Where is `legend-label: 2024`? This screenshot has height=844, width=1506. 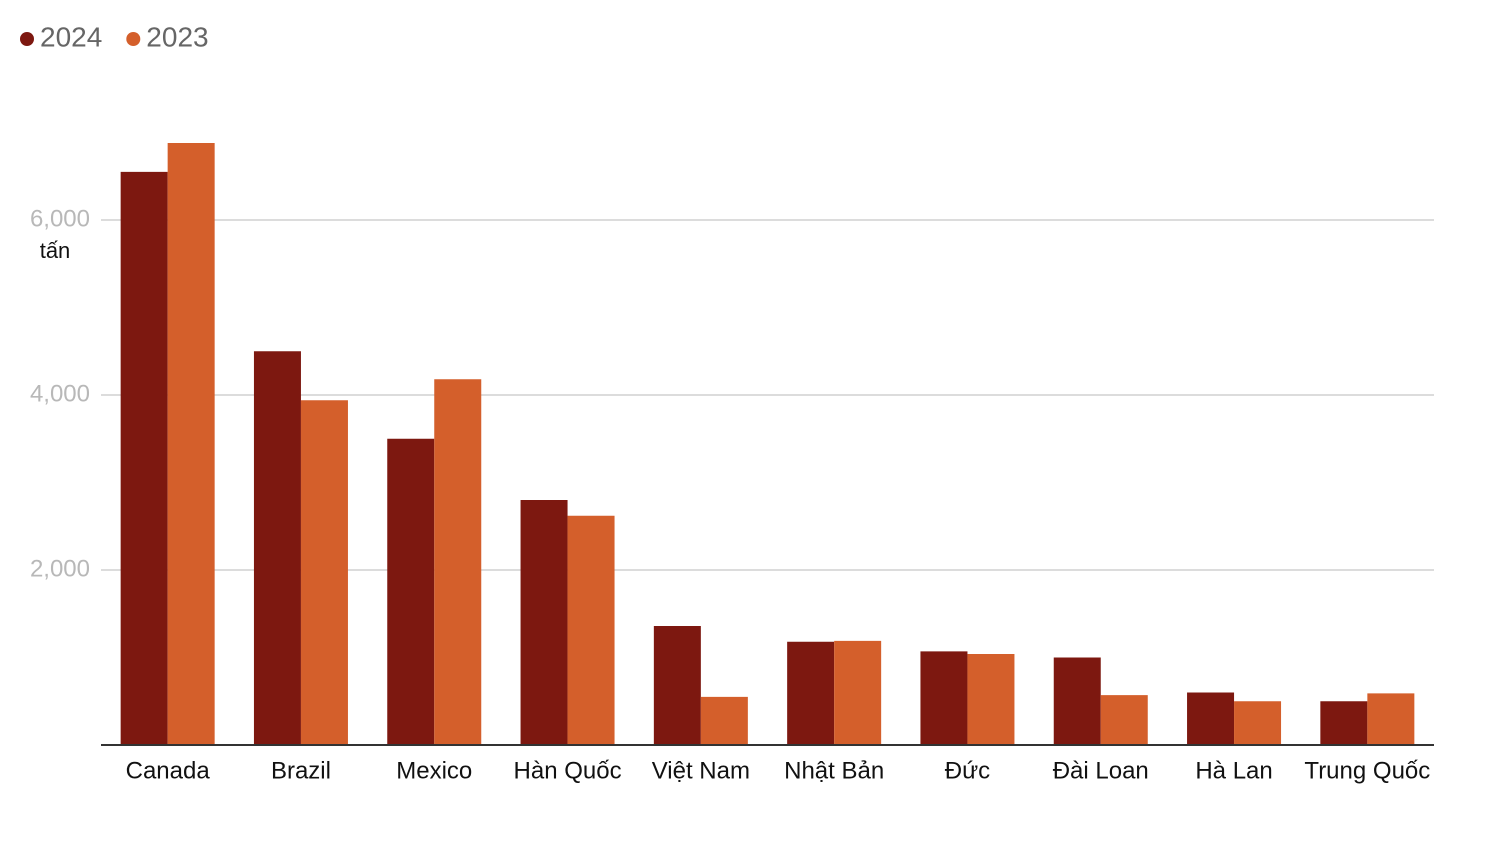
legend-label: 2024 is located at coordinates (71, 36).